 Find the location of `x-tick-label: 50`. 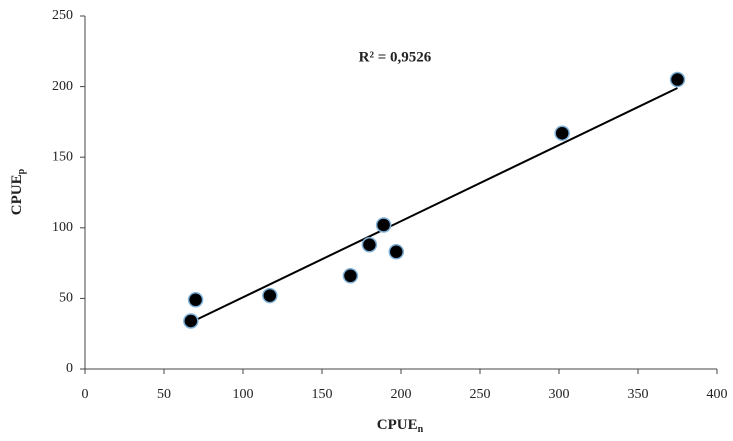

x-tick-label: 50 is located at coordinates (164, 394).